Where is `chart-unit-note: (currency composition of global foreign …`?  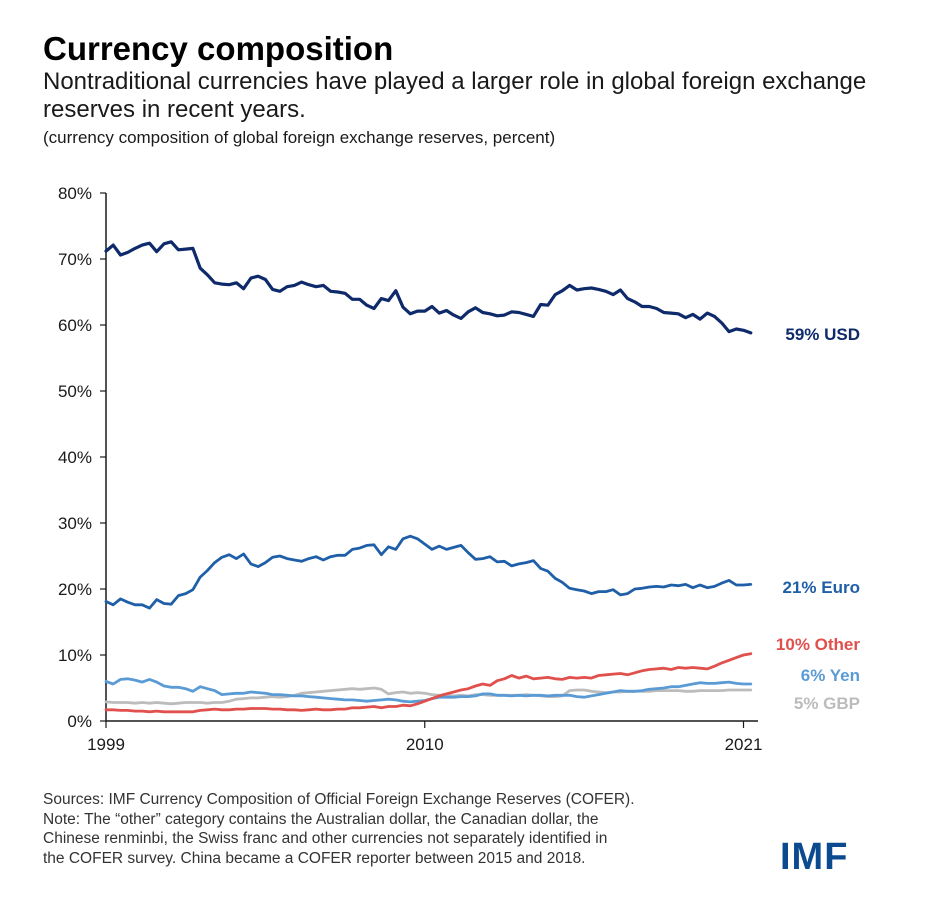 chart-unit-note: (currency composition of global foreign … is located at coordinates (299, 137).